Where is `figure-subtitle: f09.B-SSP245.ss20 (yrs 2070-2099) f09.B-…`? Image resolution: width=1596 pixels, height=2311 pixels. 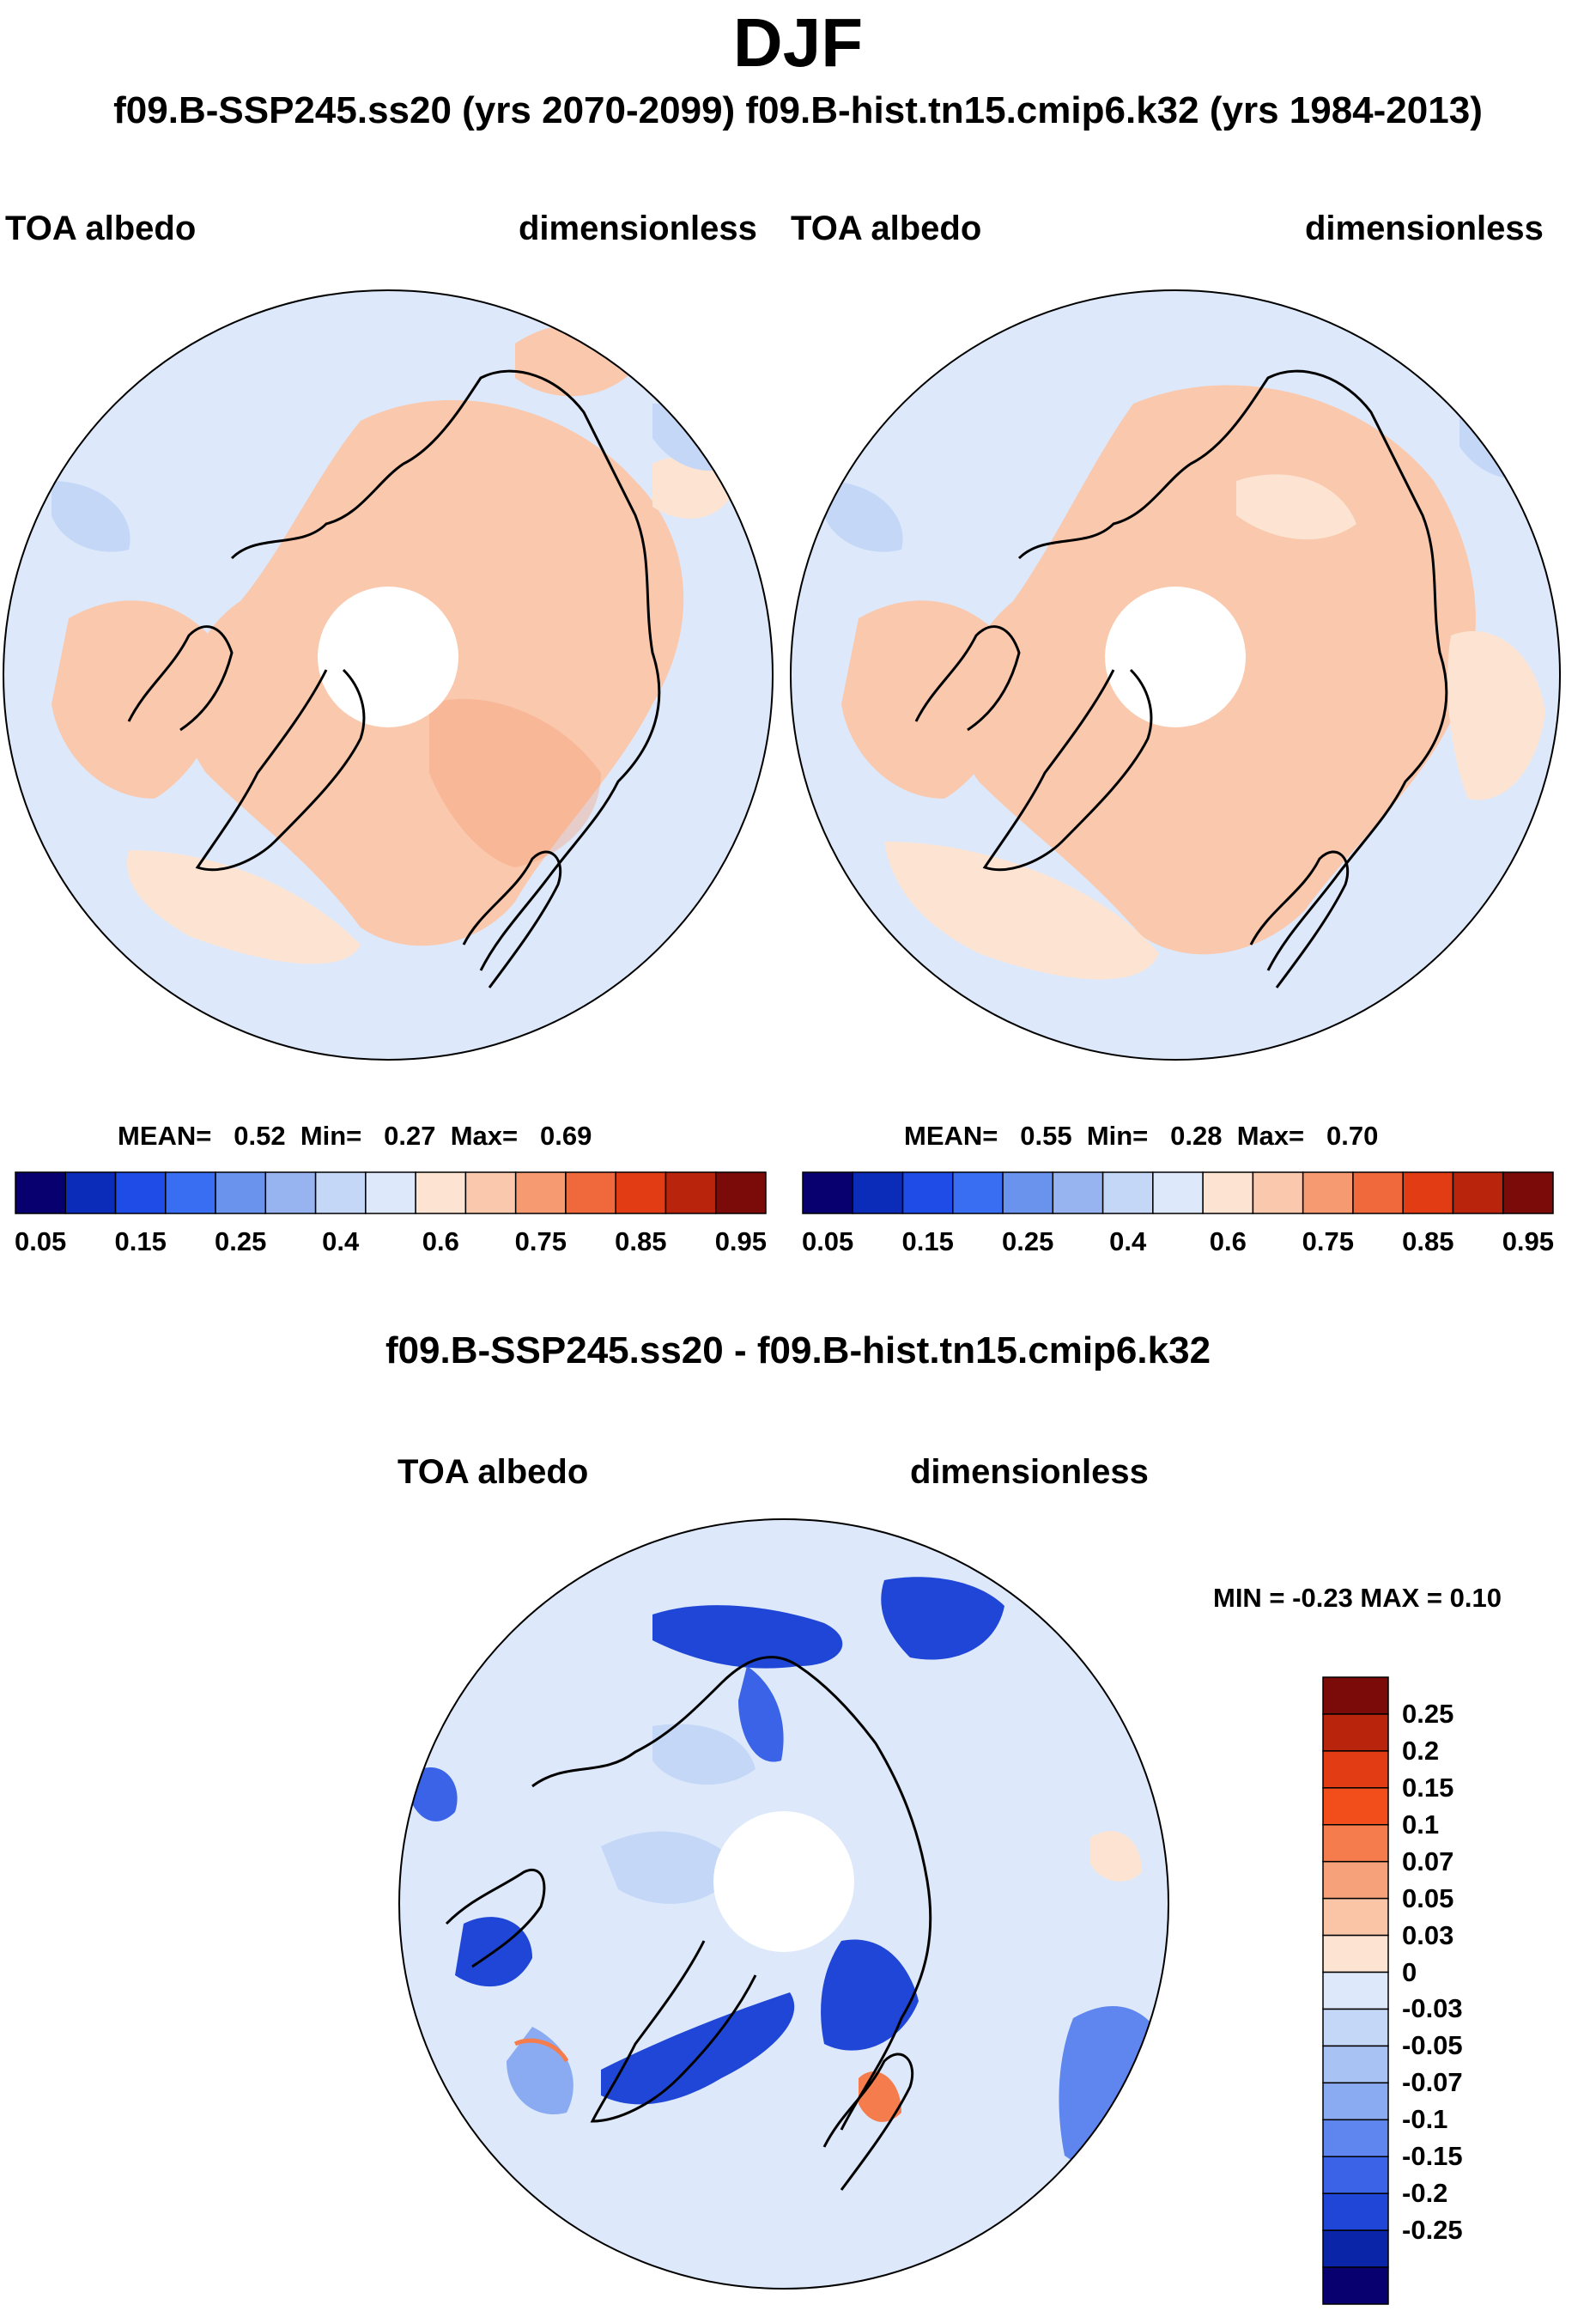
figure-subtitle: f09.B-SSP245.ss20 (yrs 2070-2099) f09.B-… is located at coordinates (798, 110).